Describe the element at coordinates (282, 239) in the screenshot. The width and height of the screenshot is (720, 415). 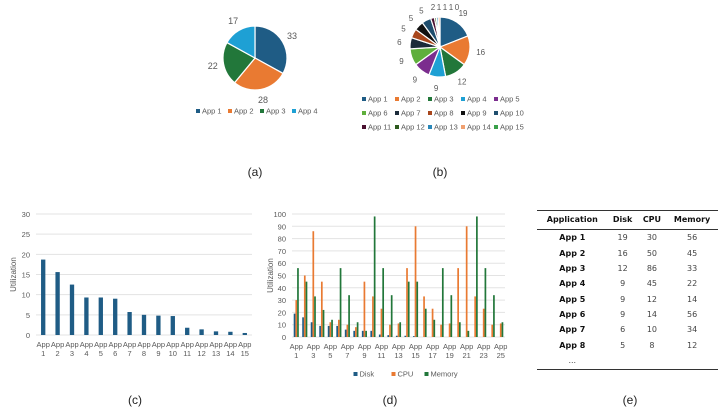
I see `y-tick-label: 80` at that location.